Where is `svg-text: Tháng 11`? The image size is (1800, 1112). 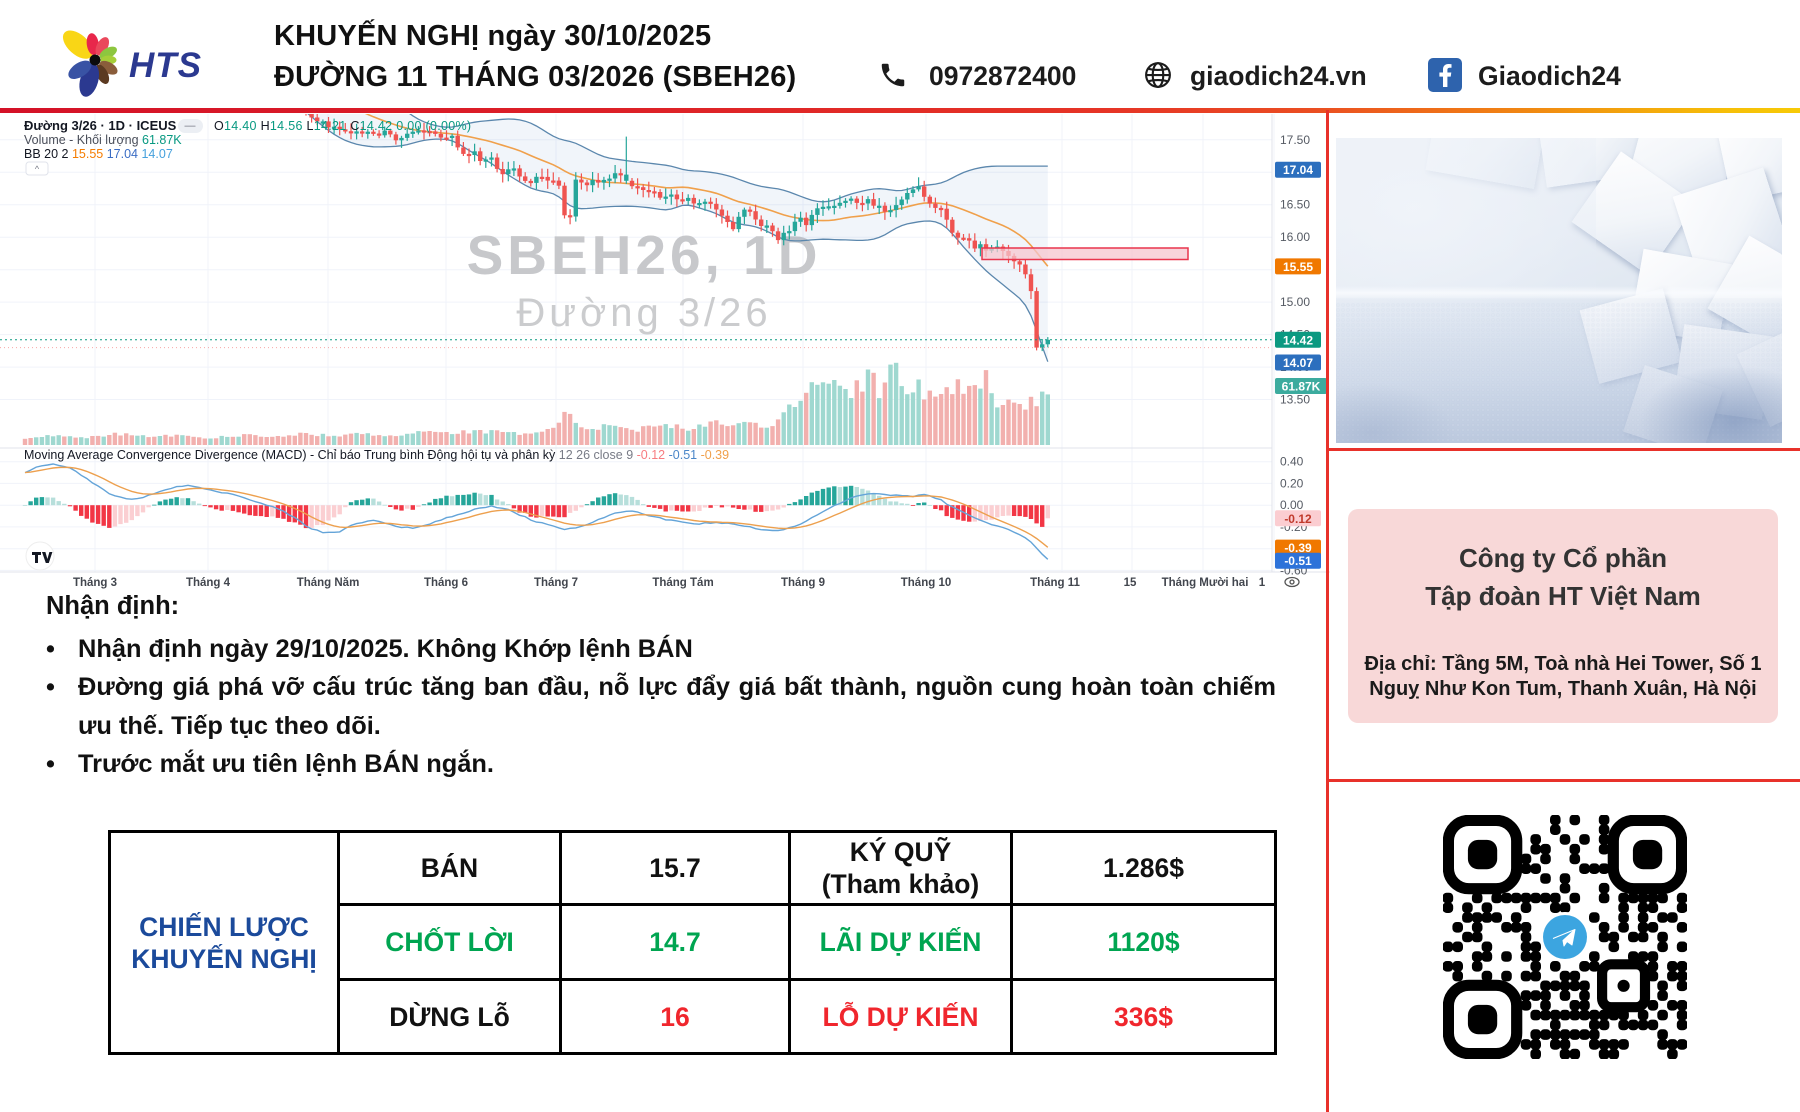
svg-text: Tháng 11 is located at coordinates (1055, 583).